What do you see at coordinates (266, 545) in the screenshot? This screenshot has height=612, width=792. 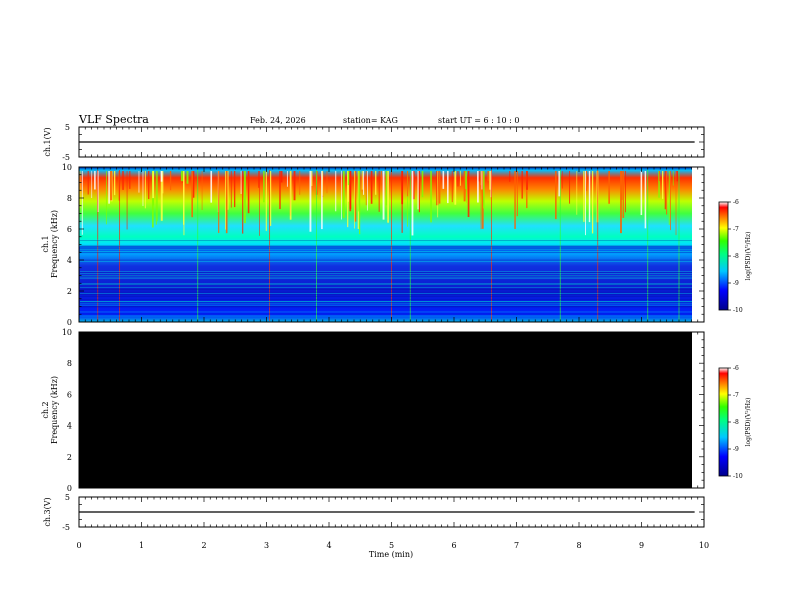 I see `x-tick-label: 3` at bounding box center [266, 545].